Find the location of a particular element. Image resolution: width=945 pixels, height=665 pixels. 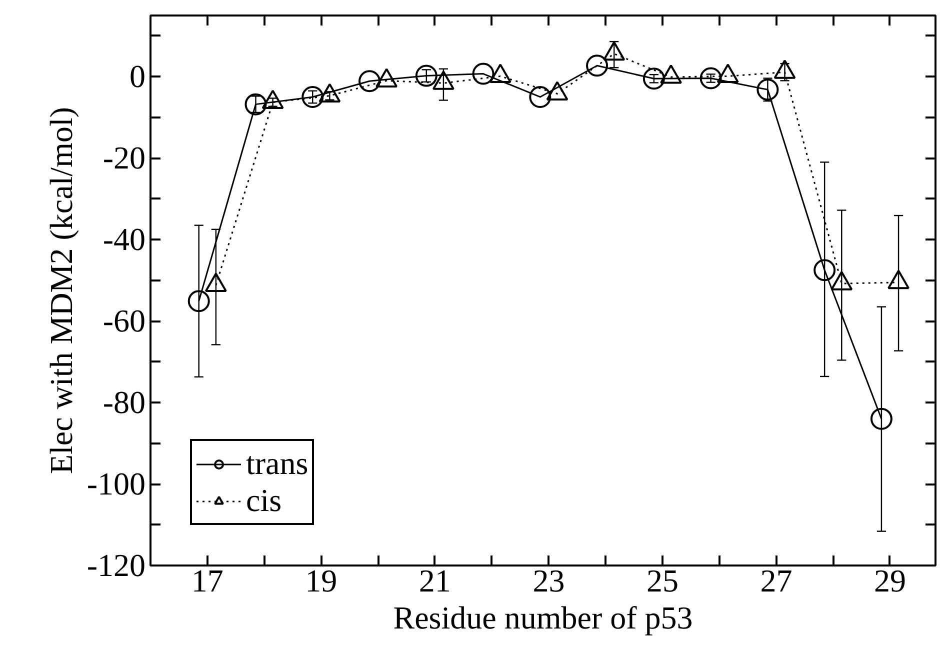

x-tick-label: 19 is located at coordinates (321, 580).